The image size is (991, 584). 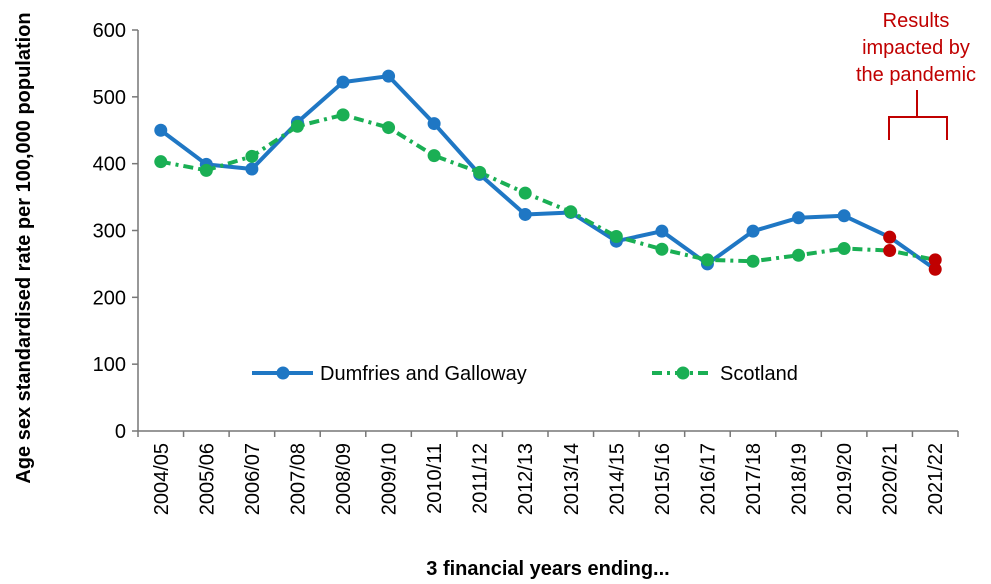 What do you see at coordinates (344, 479) in the screenshot?
I see `x-tick-label: 2008/09` at bounding box center [344, 479].